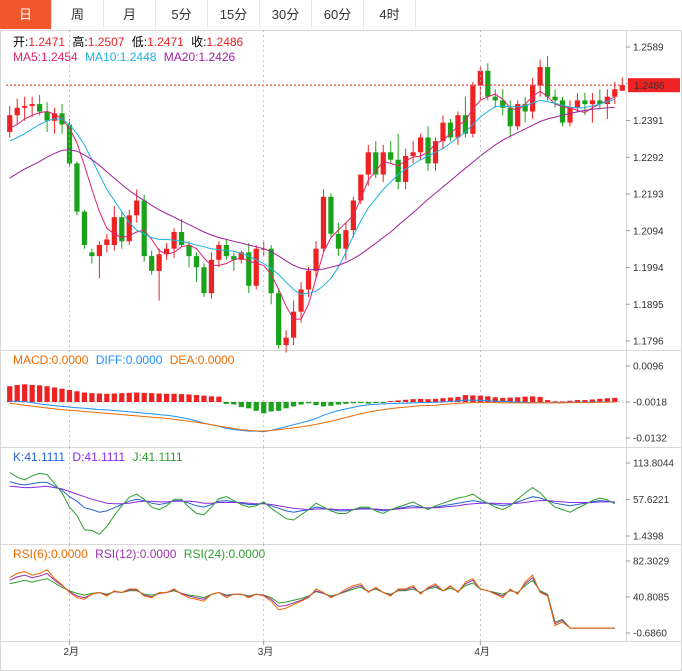  What do you see at coordinates (71, 652) in the screenshot?
I see `x-tick-label: 2月` at bounding box center [71, 652].